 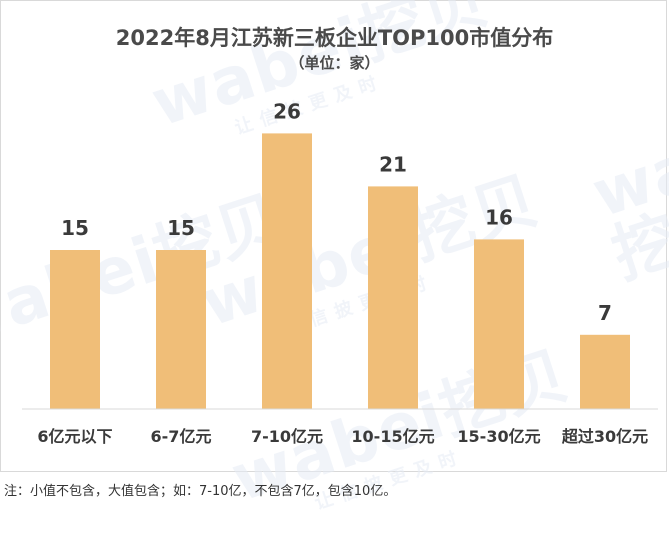 I want to click on x-tick-label: 15-30亿元, so click(x=498, y=436).